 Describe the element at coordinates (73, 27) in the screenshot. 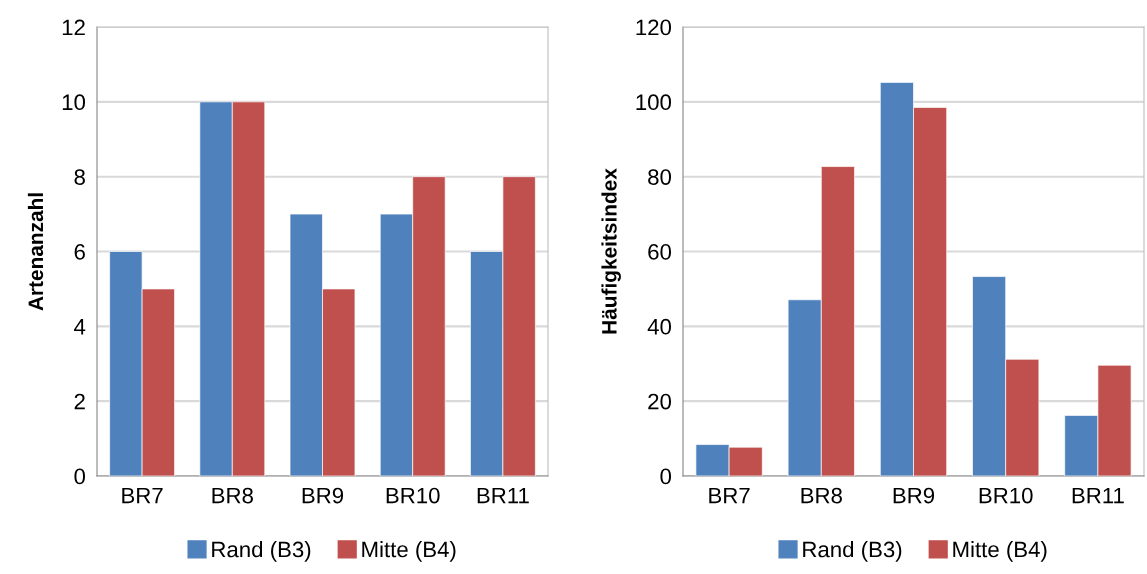

I see `y-tick-label: 12` at that location.